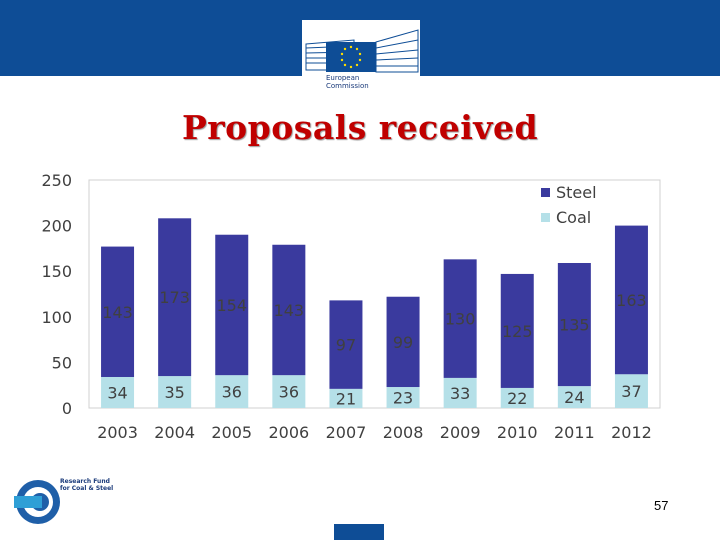 The image size is (720, 540). I want to click on x-tick-label: 2008, so click(403, 432).